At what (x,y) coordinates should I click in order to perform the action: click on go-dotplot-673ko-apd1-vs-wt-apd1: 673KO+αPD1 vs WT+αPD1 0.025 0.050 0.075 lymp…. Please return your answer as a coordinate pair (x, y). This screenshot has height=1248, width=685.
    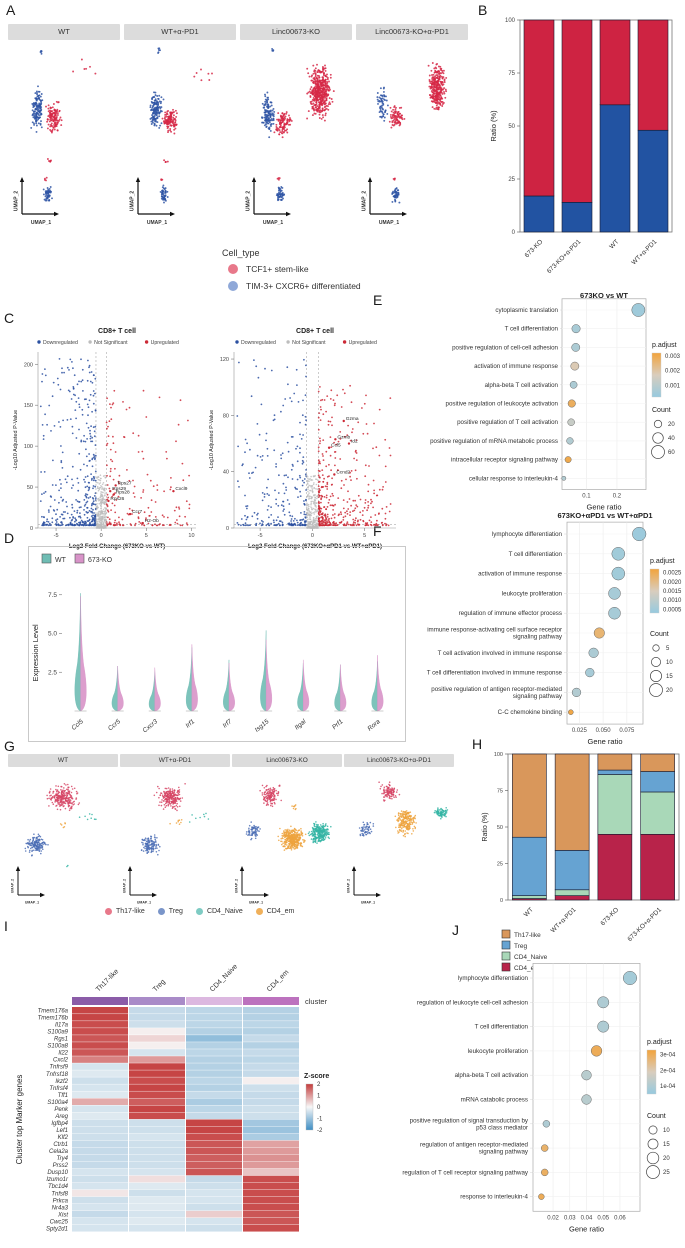
    Looking at the image, I should click on (554, 628).